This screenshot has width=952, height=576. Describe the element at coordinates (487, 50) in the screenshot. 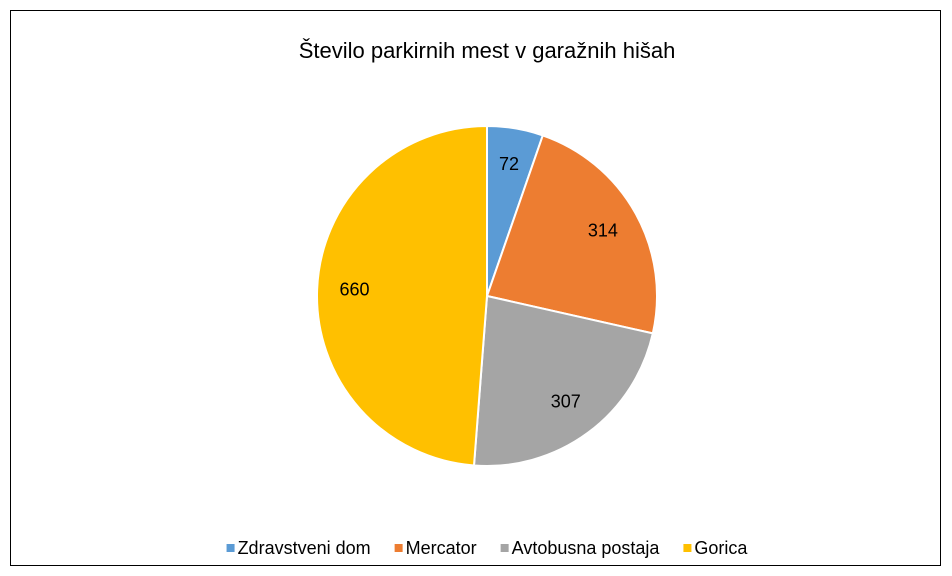

I see `chart-title: Število parkirnih mest v garažnih hišah` at that location.